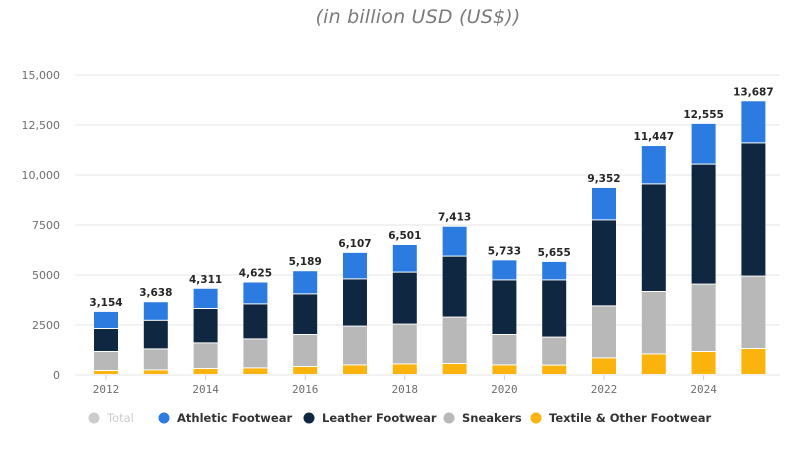 This screenshot has width=800, height=450. What do you see at coordinates (405, 385) in the screenshot?
I see `x-axis: 2012 2014 2016 2018 2020 2022 2024` at bounding box center [405, 385].